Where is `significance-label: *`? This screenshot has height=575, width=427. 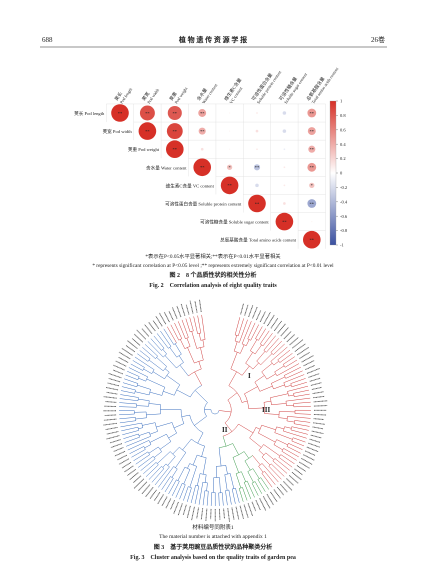
significance-label: * is located at coordinates (312, 185).